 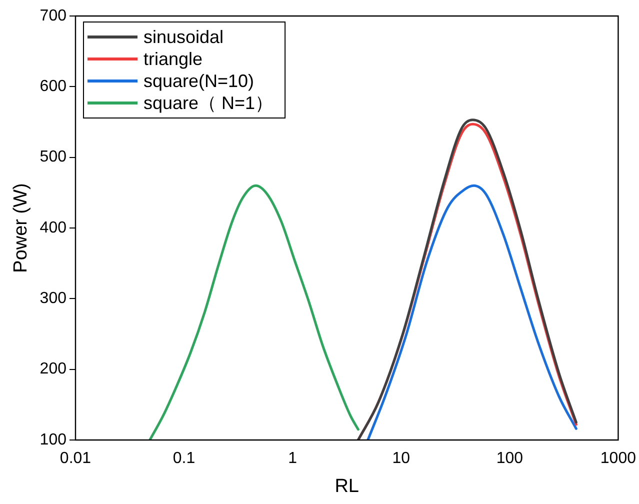 I want to click on y-tick-label: 400, so click(x=53, y=227).